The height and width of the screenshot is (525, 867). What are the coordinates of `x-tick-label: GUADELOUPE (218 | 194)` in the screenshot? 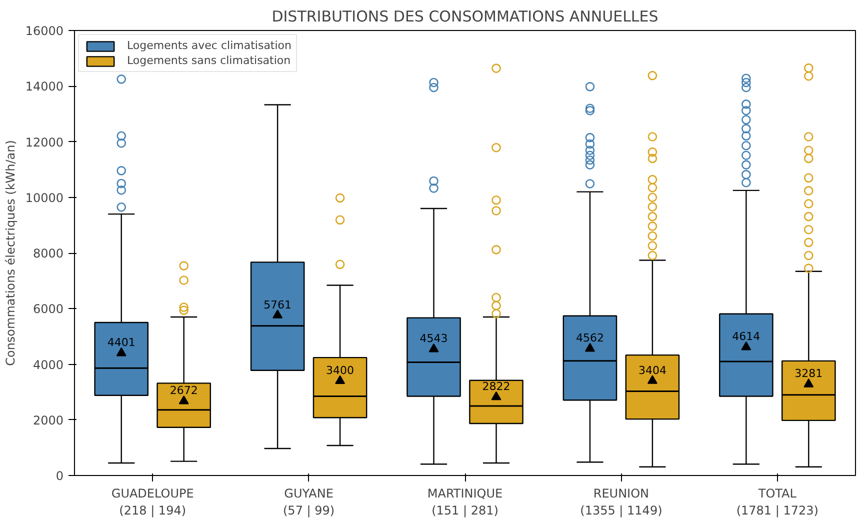 It's located at (152, 502).